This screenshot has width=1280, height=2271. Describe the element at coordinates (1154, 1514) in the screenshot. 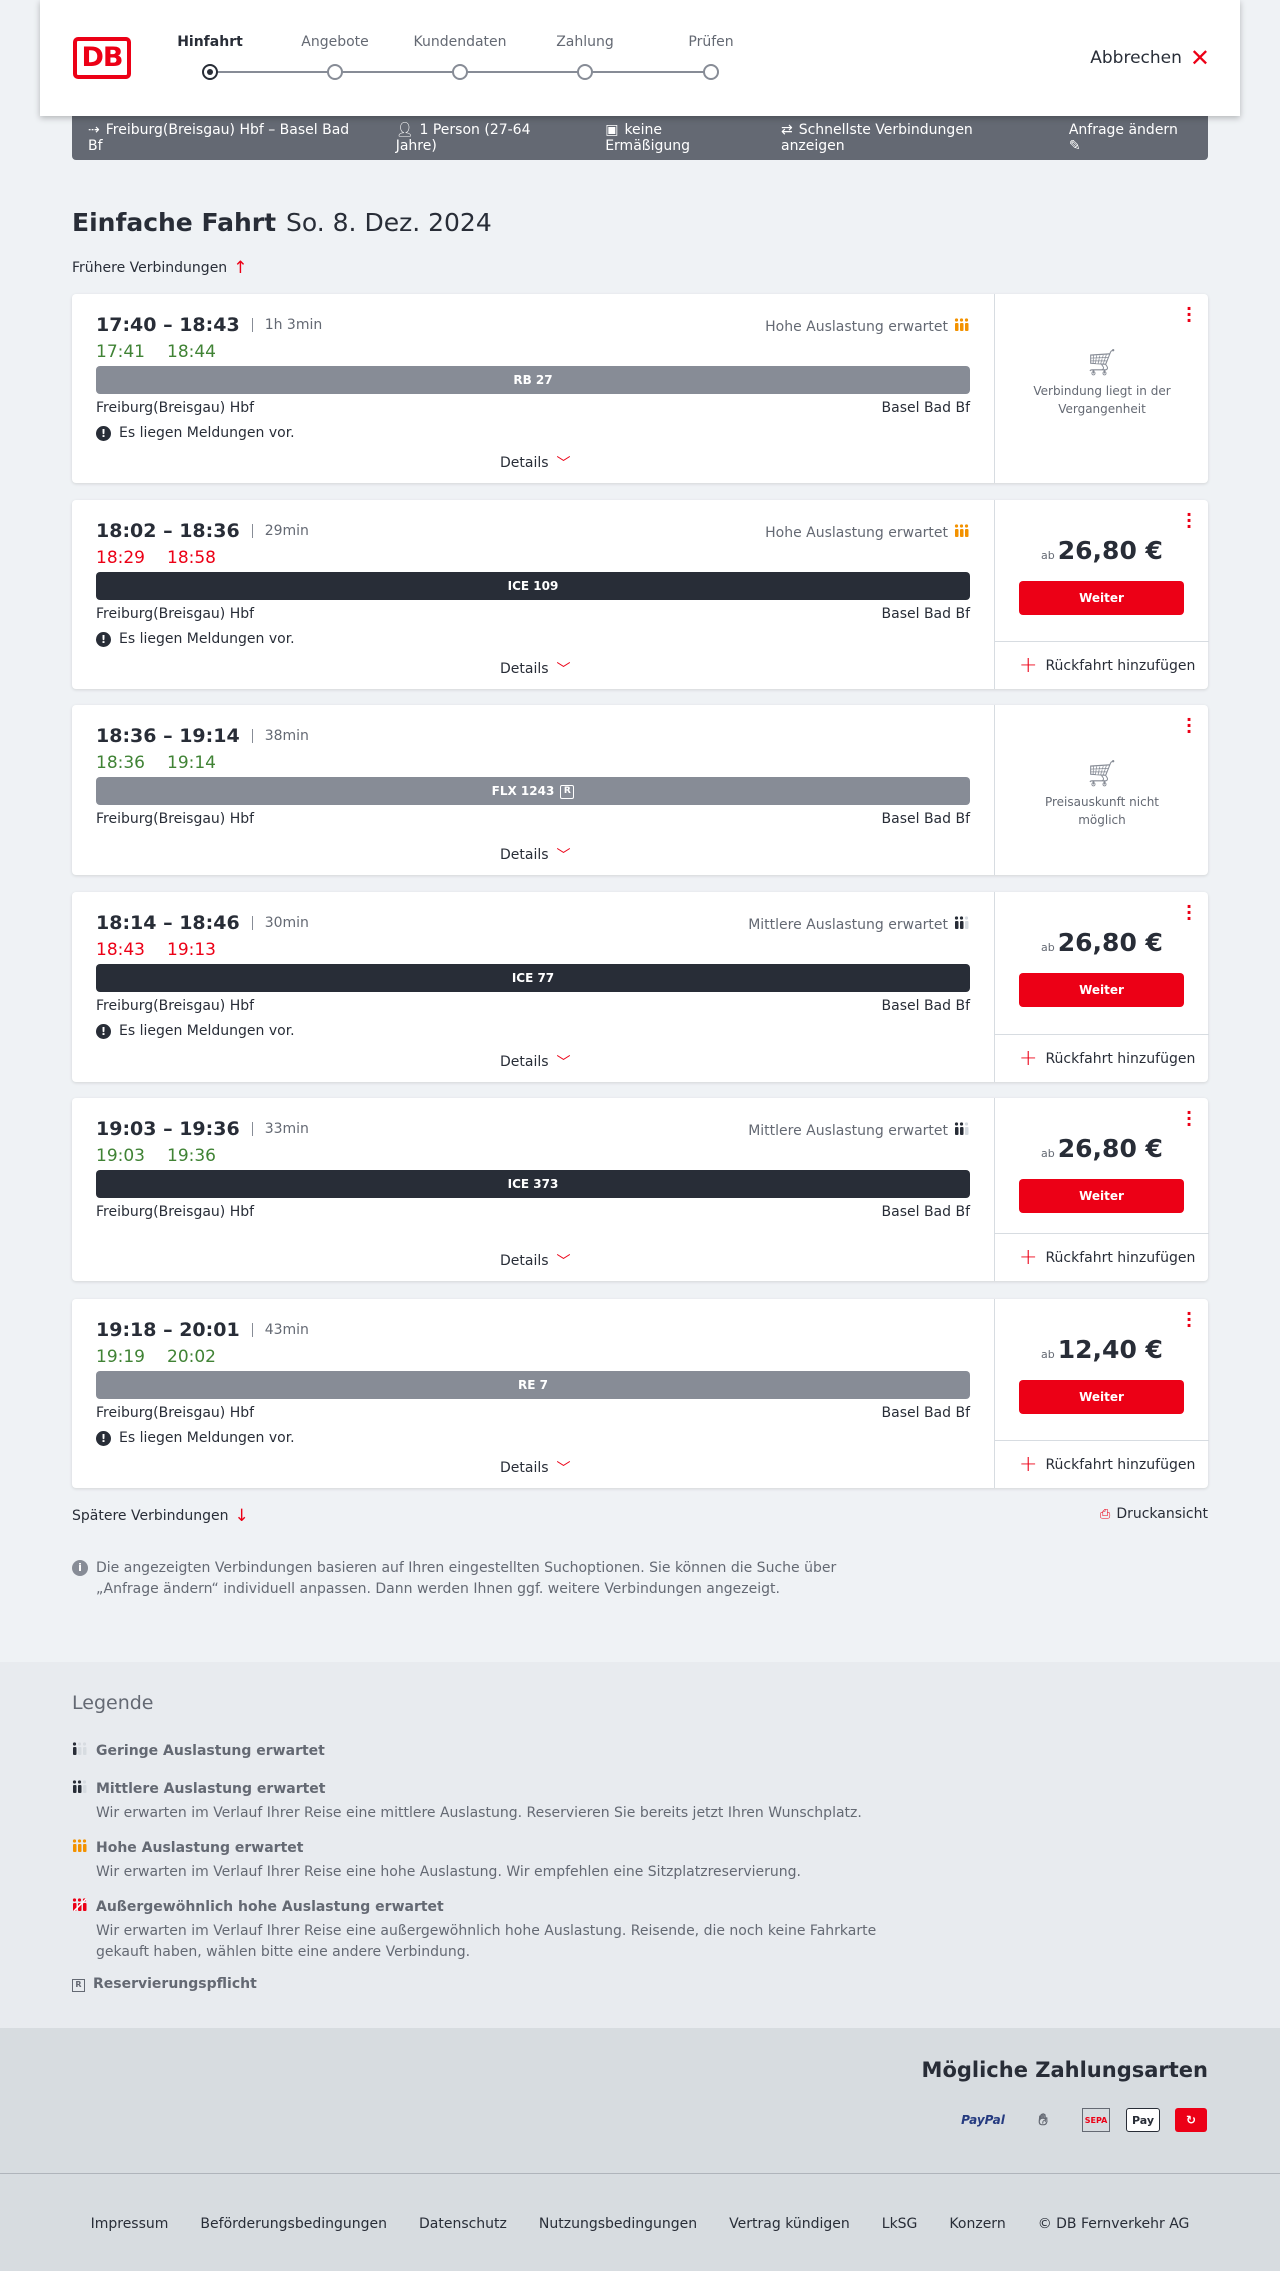

I see `print-view-link: ⎙ Druckansicht` at that location.